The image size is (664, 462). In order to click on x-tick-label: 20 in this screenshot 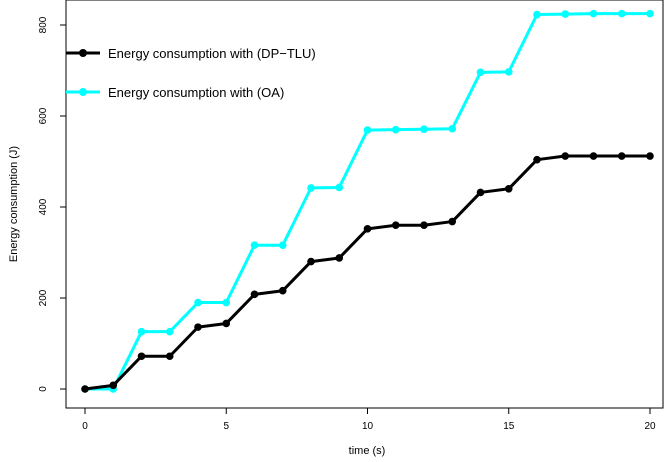, I will do `click(650, 426)`.